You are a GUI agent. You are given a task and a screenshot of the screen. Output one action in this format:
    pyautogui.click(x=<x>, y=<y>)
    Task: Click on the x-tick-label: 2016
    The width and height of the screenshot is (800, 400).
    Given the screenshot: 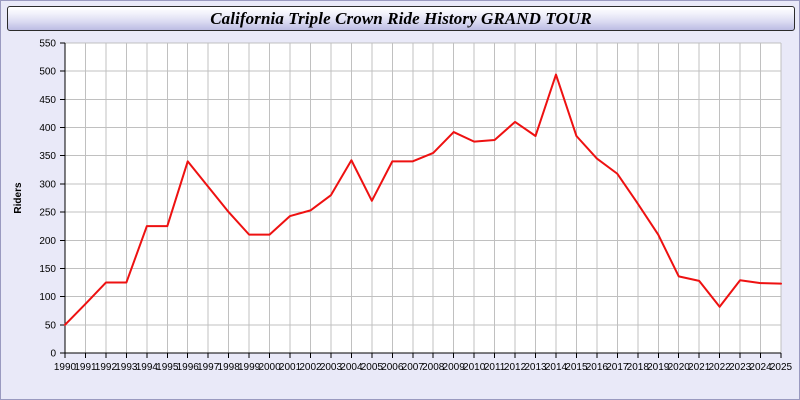 What is the action you would take?
    pyautogui.click(x=597, y=367)
    